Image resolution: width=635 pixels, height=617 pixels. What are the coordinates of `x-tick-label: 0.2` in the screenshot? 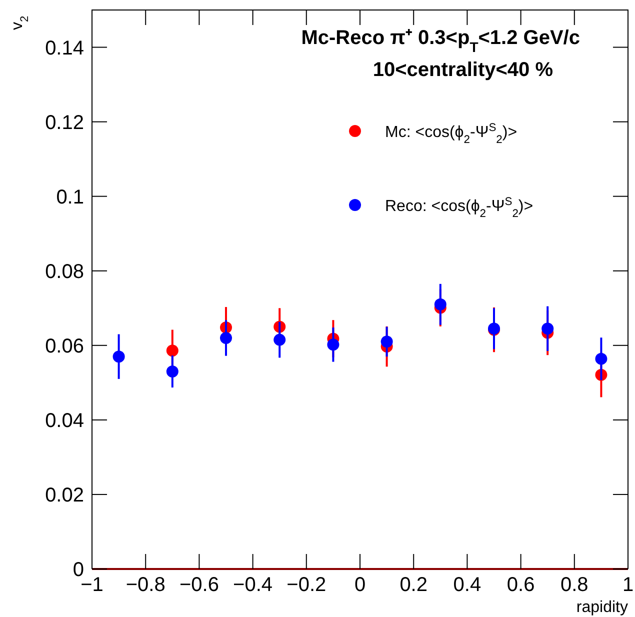 It's located at (414, 585).